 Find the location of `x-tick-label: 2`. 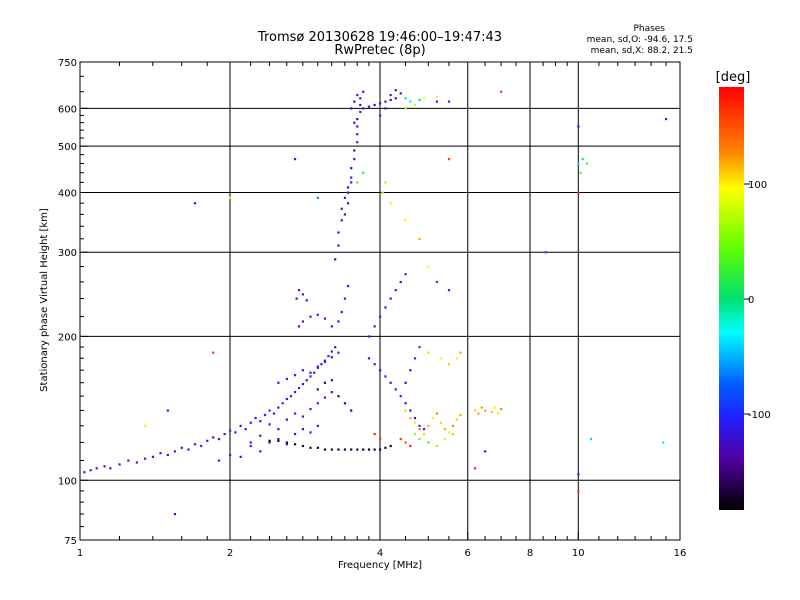

x-tick-label: 2 is located at coordinates (230, 553).